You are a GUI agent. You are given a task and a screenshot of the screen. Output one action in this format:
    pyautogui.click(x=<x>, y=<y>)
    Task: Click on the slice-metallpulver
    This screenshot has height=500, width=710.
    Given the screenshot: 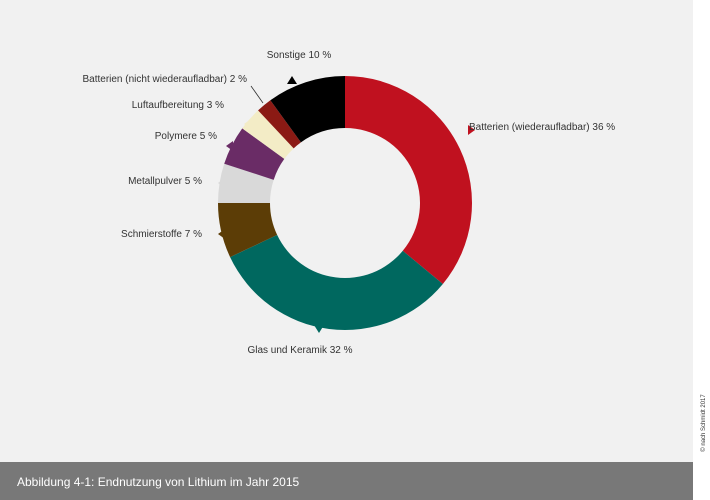 What is the action you would take?
    pyautogui.click(x=246, y=183)
    